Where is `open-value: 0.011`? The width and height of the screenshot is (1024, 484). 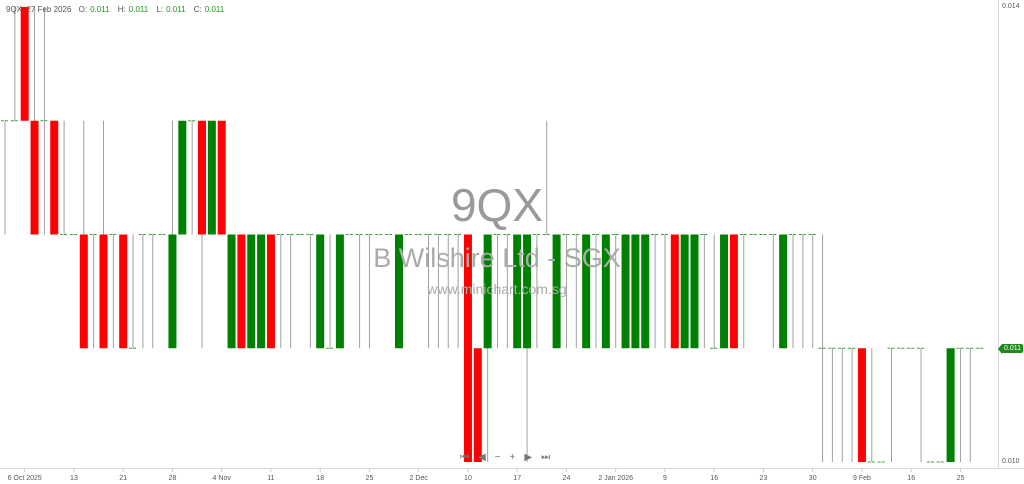
open-value: 0.011 is located at coordinates (100, 9).